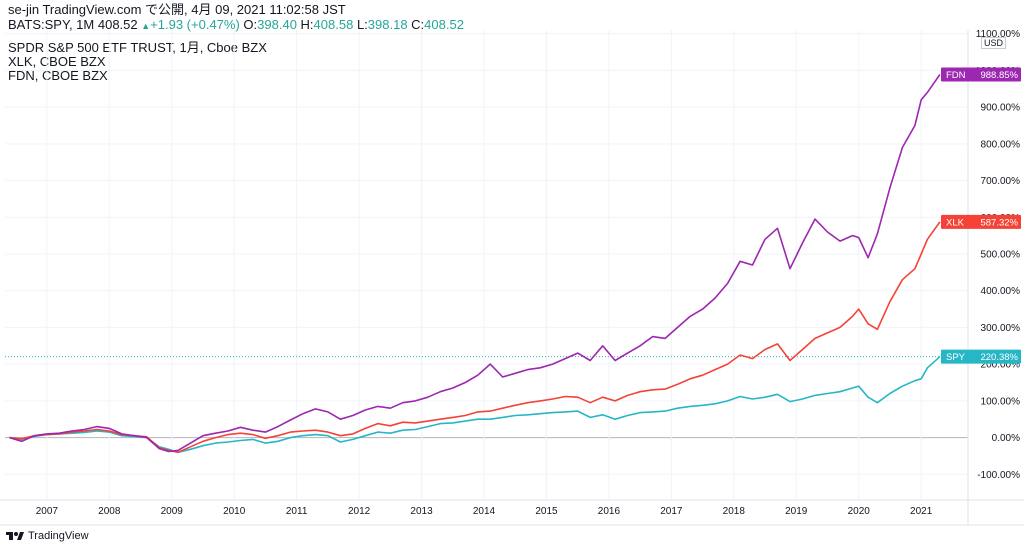 The height and width of the screenshot is (550, 1024). I want to click on x-tick-label: 2016, so click(609, 511).